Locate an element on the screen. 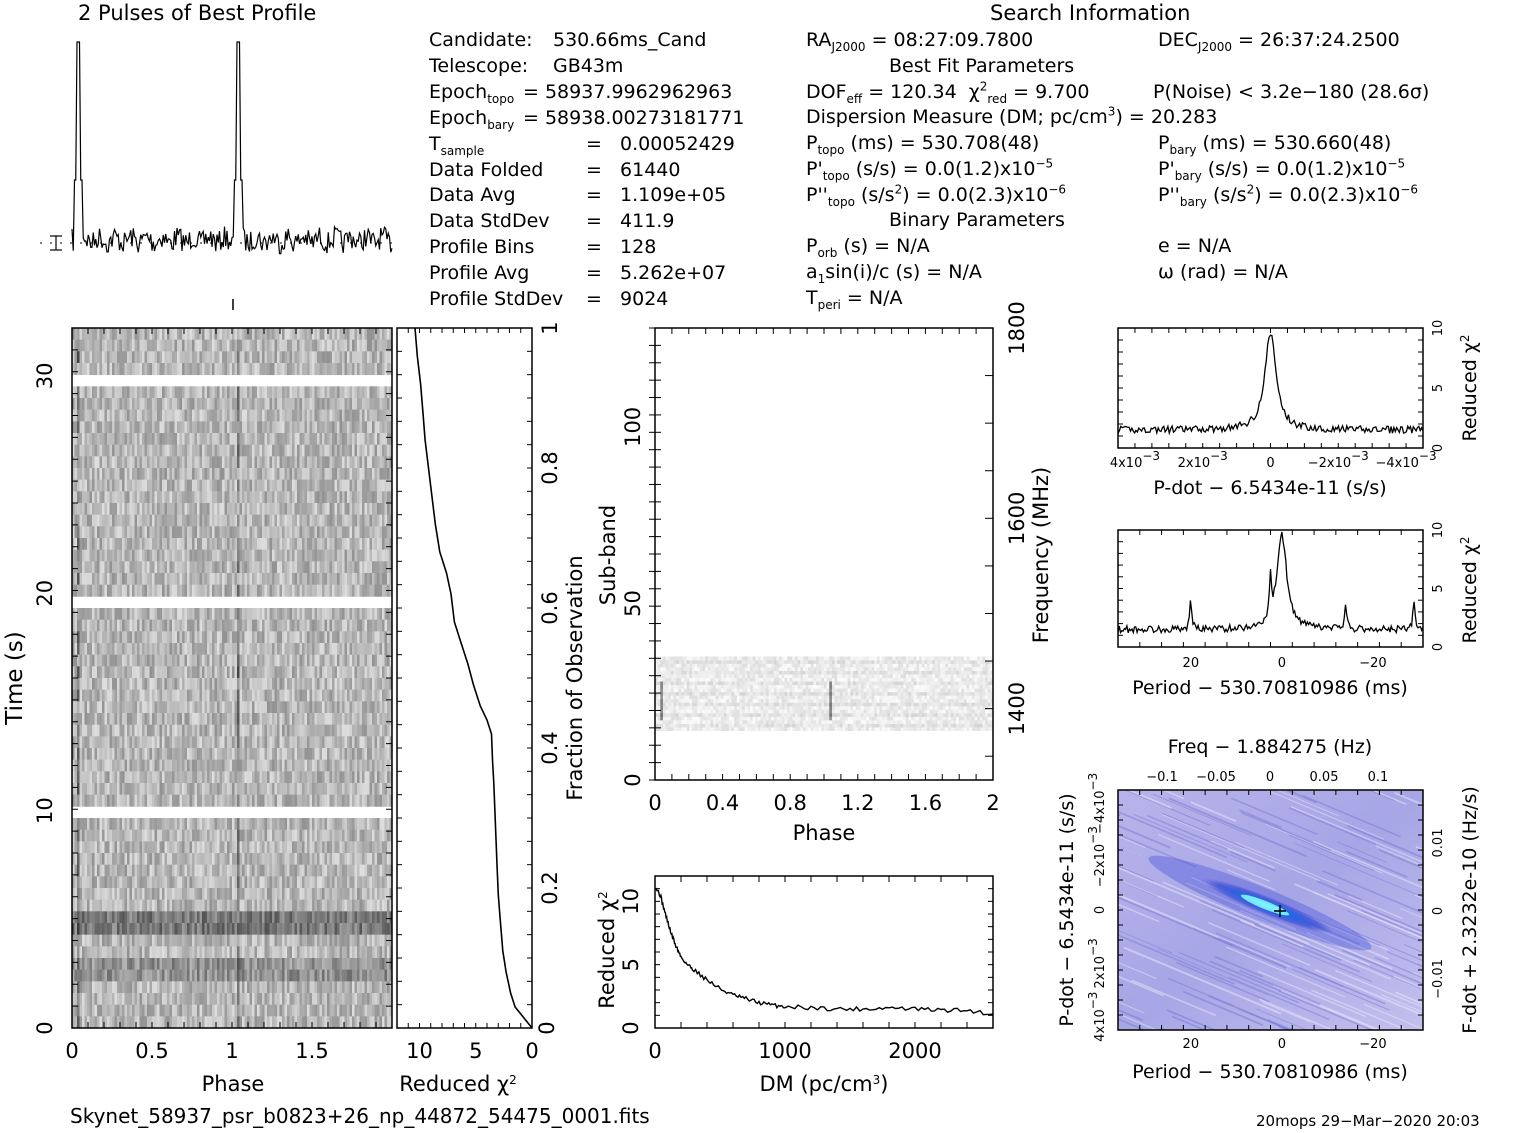  info-value: = 1.109e+05 is located at coordinates (656, 195).